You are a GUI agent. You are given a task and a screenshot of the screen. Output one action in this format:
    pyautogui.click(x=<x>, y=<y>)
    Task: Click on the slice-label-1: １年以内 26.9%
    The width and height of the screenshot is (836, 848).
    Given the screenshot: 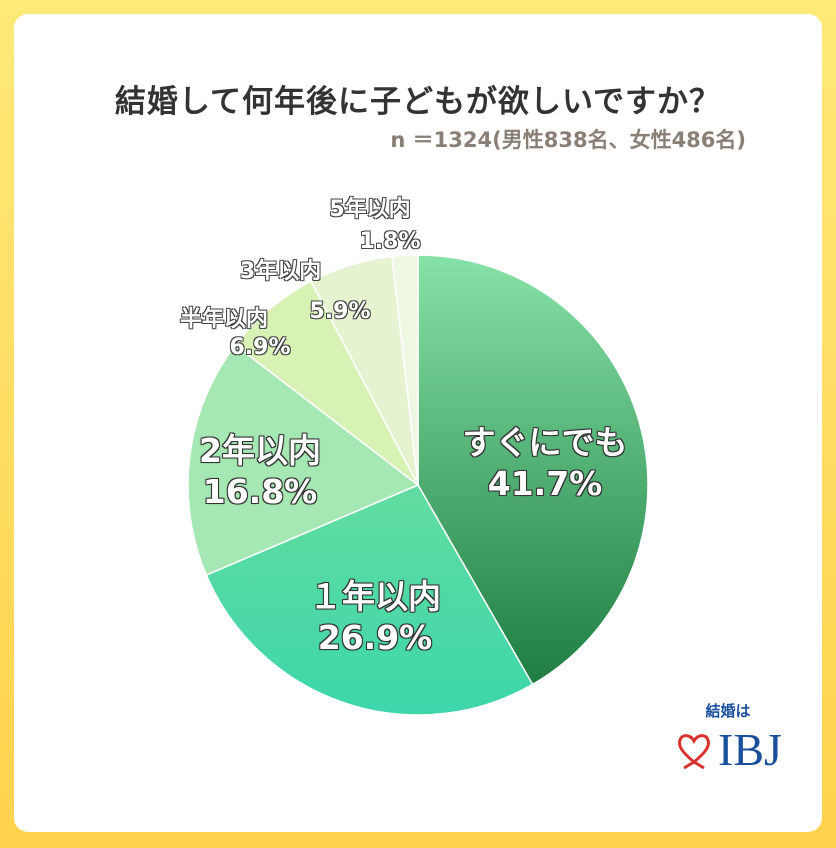 What is the action you would take?
    pyautogui.click(x=375, y=617)
    